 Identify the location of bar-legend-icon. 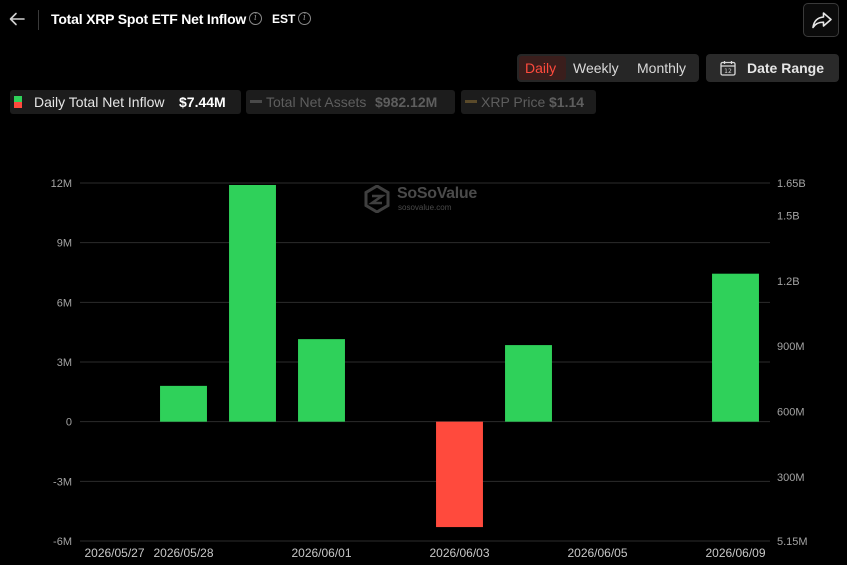
(18, 102).